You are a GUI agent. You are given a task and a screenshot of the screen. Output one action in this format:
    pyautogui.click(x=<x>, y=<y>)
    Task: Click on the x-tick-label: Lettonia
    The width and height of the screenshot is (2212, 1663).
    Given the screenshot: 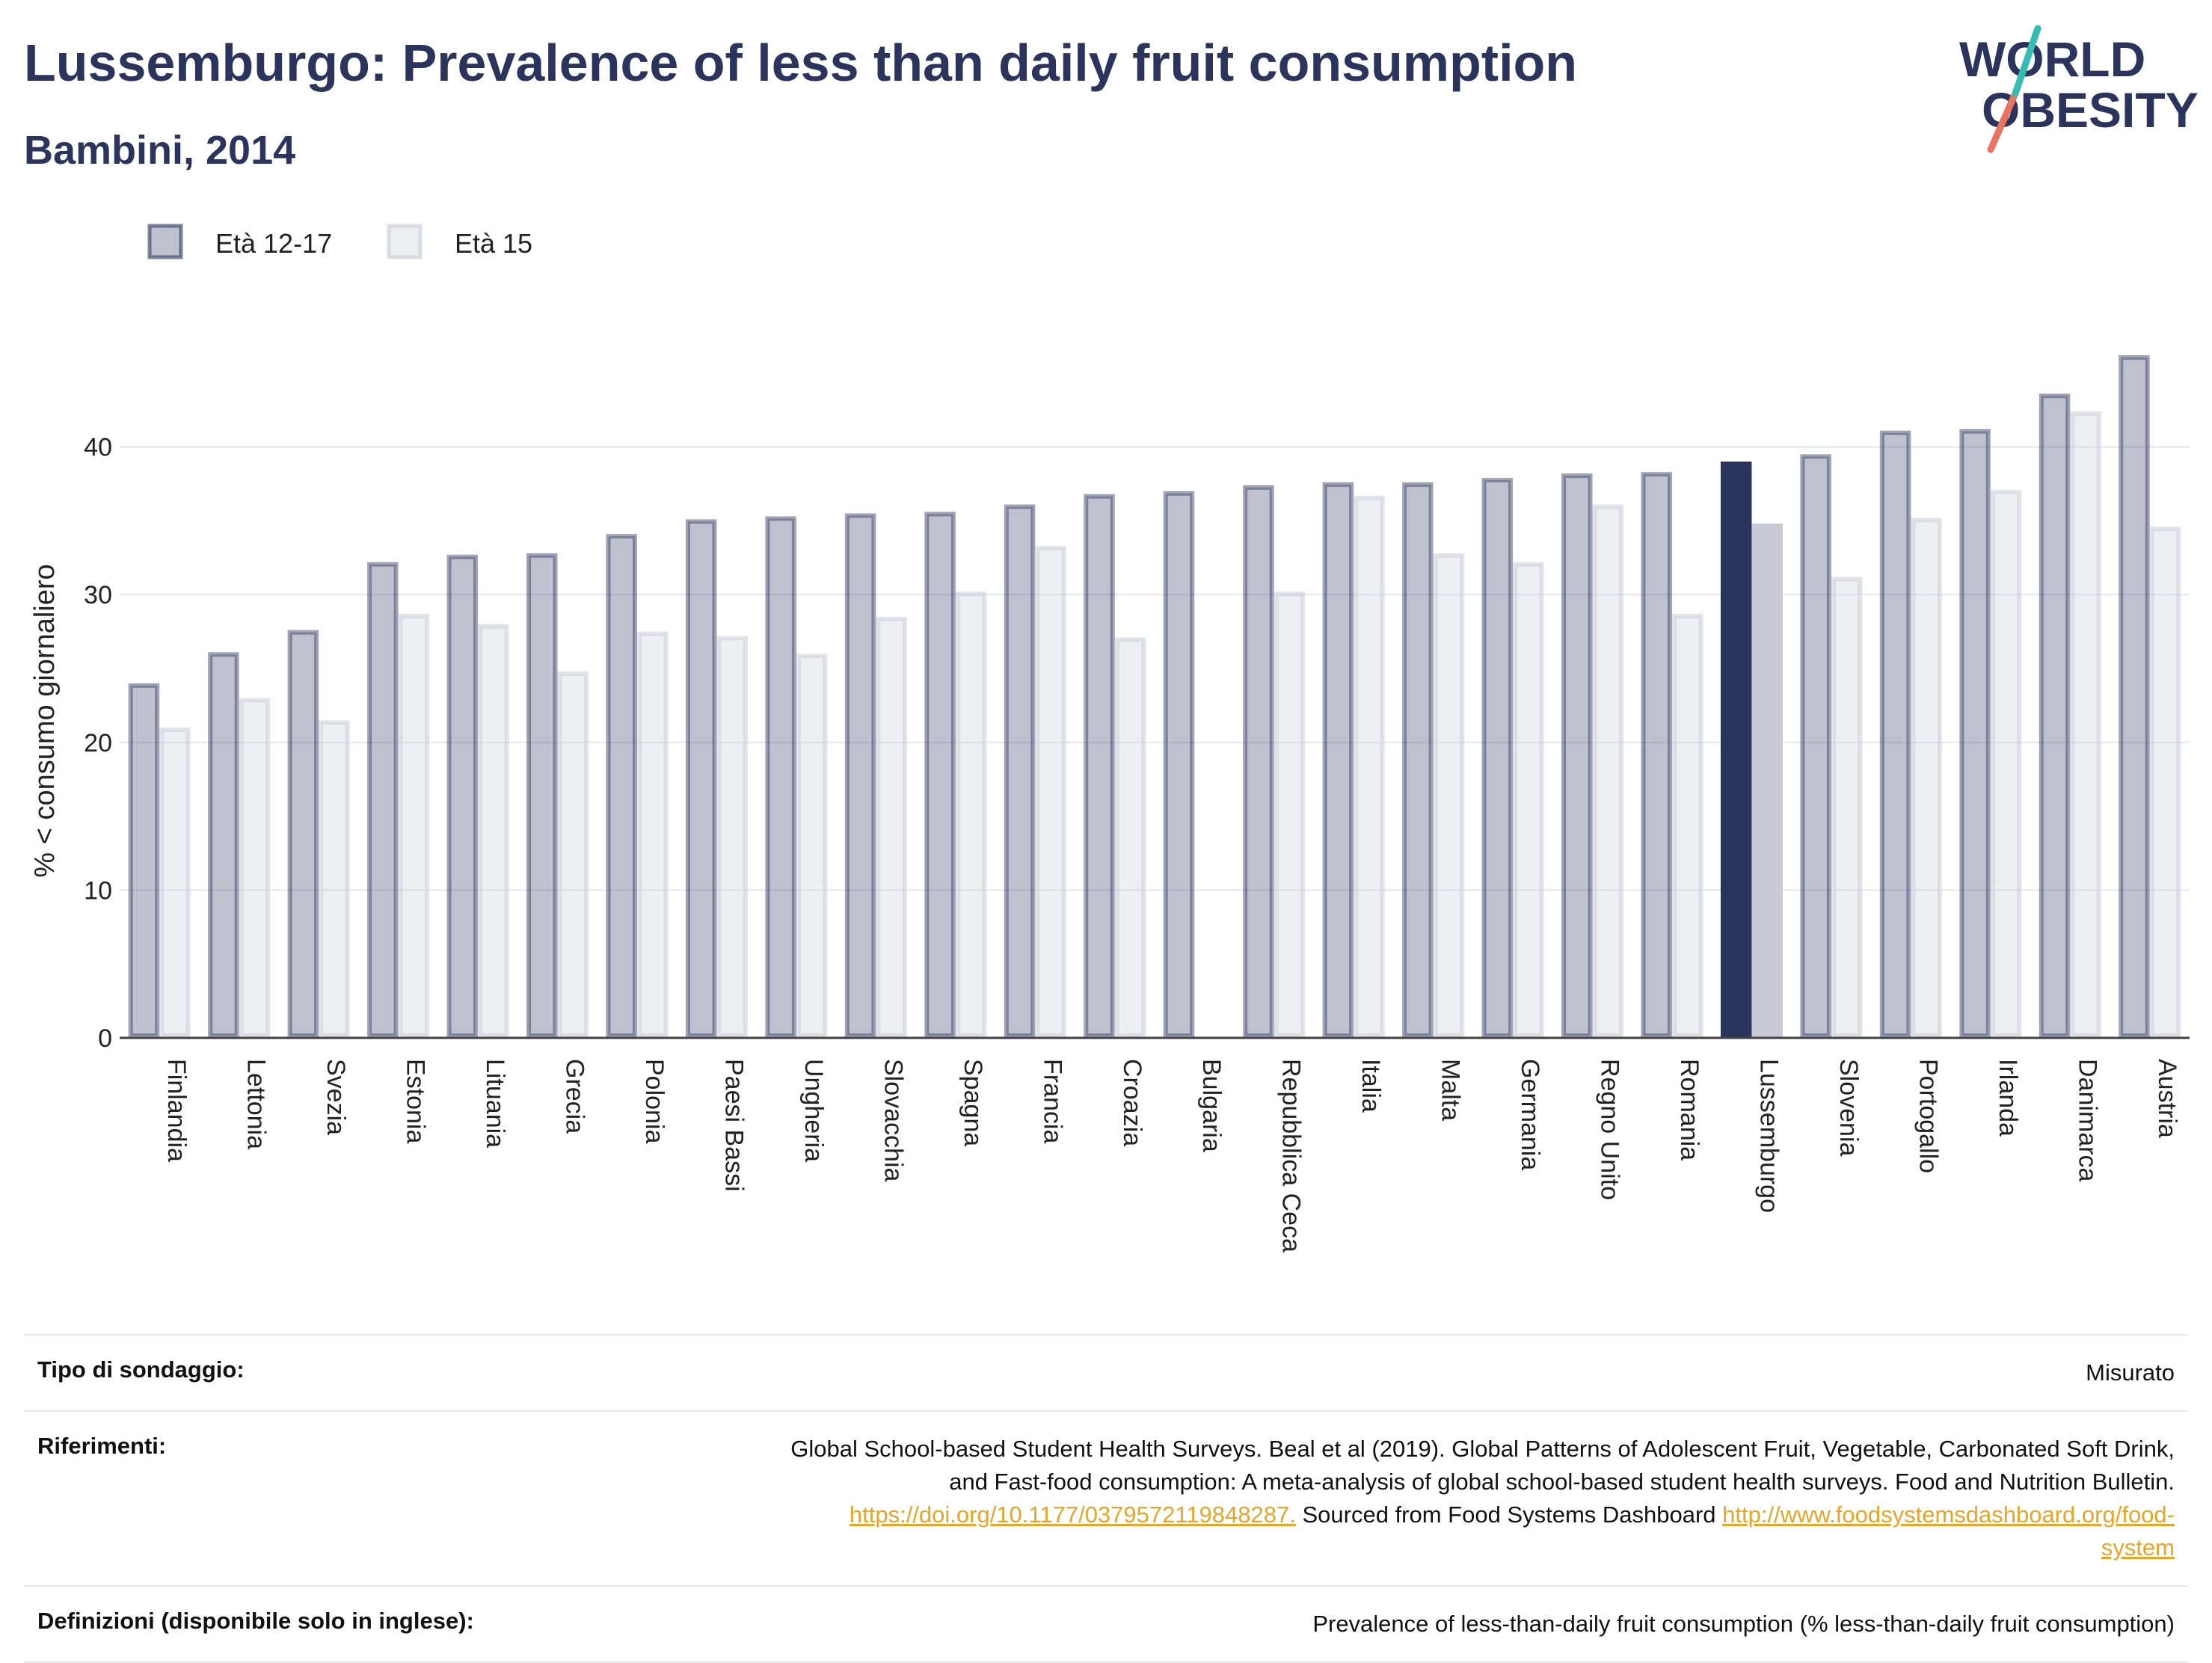 What is the action you would take?
    pyautogui.click(x=256, y=1104)
    